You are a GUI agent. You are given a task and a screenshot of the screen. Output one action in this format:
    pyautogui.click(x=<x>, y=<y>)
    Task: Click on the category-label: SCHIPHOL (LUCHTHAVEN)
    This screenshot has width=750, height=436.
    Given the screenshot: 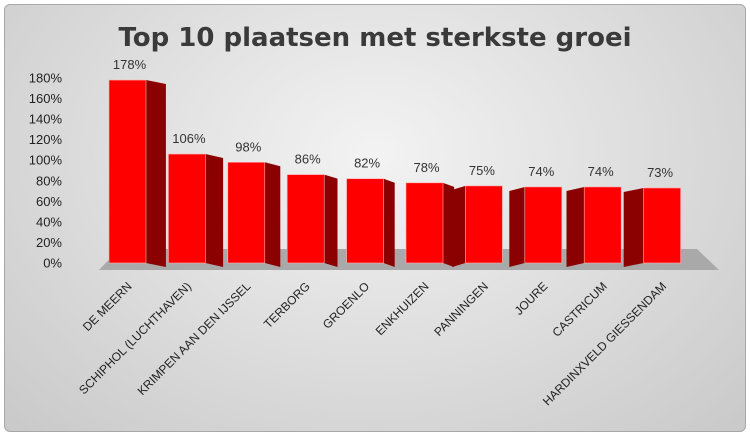 What is the action you would take?
    pyautogui.click(x=135, y=338)
    